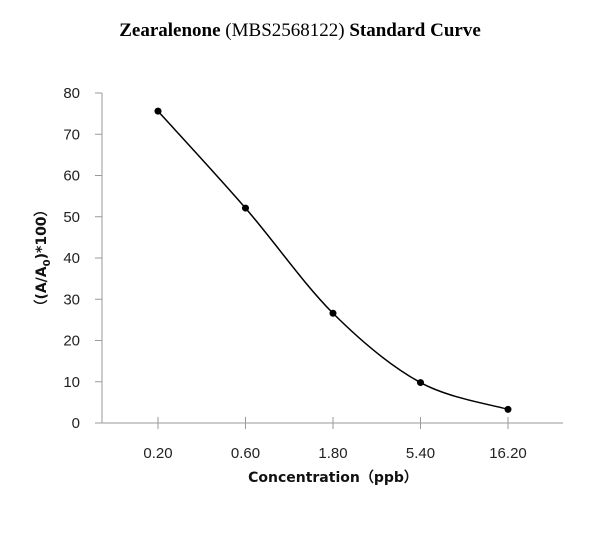  Describe the element at coordinates (71, 341) in the screenshot. I see `y-tick-label: 20` at that location.